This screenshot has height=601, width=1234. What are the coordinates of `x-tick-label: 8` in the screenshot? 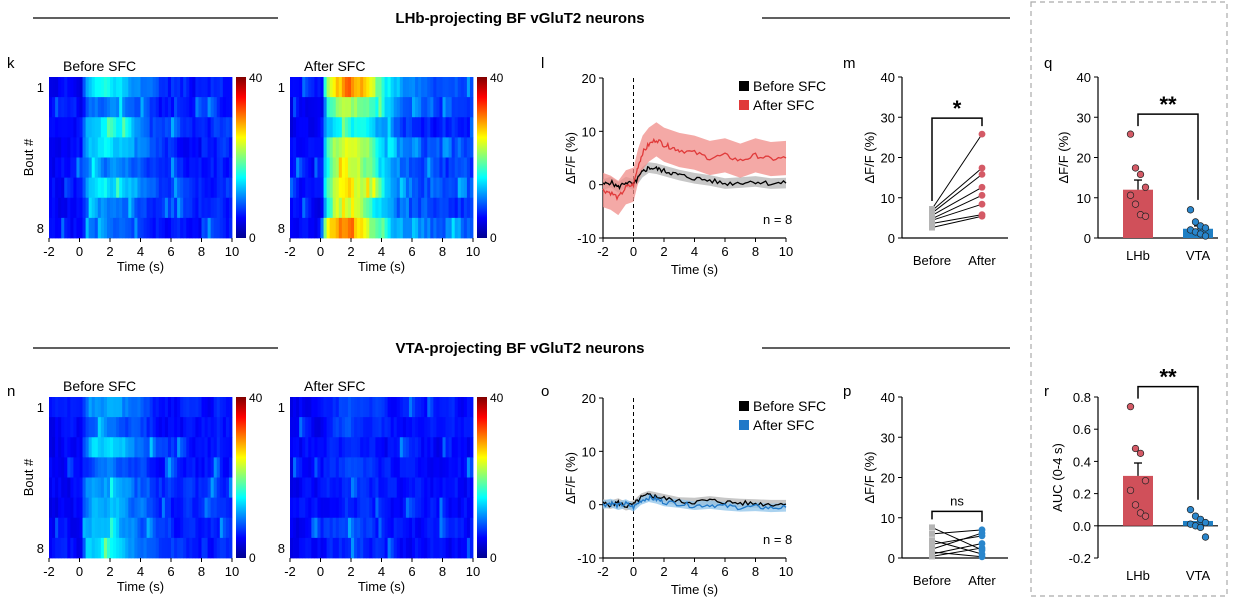 It's located at (201, 571).